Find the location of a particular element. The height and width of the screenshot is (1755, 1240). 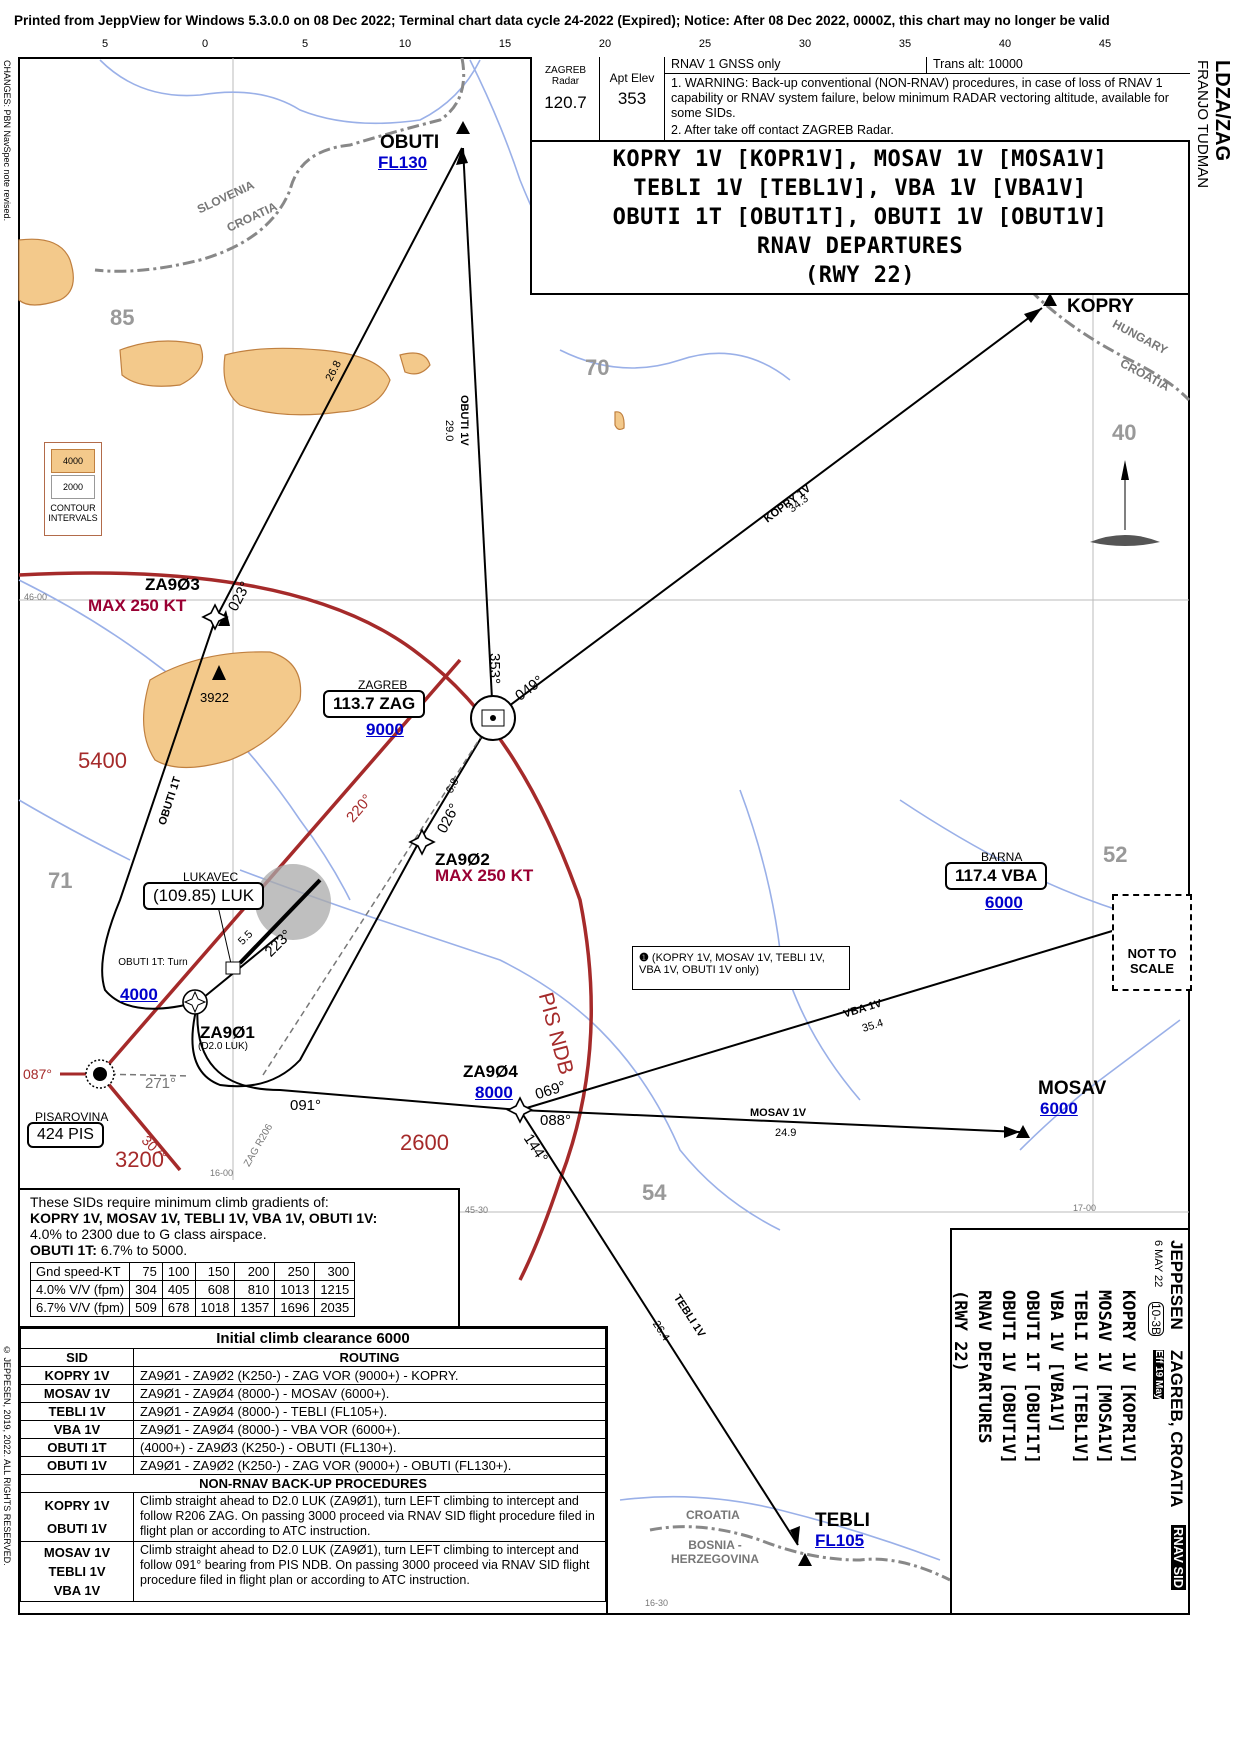

contour-2000: 2000 is located at coordinates (73, 487).